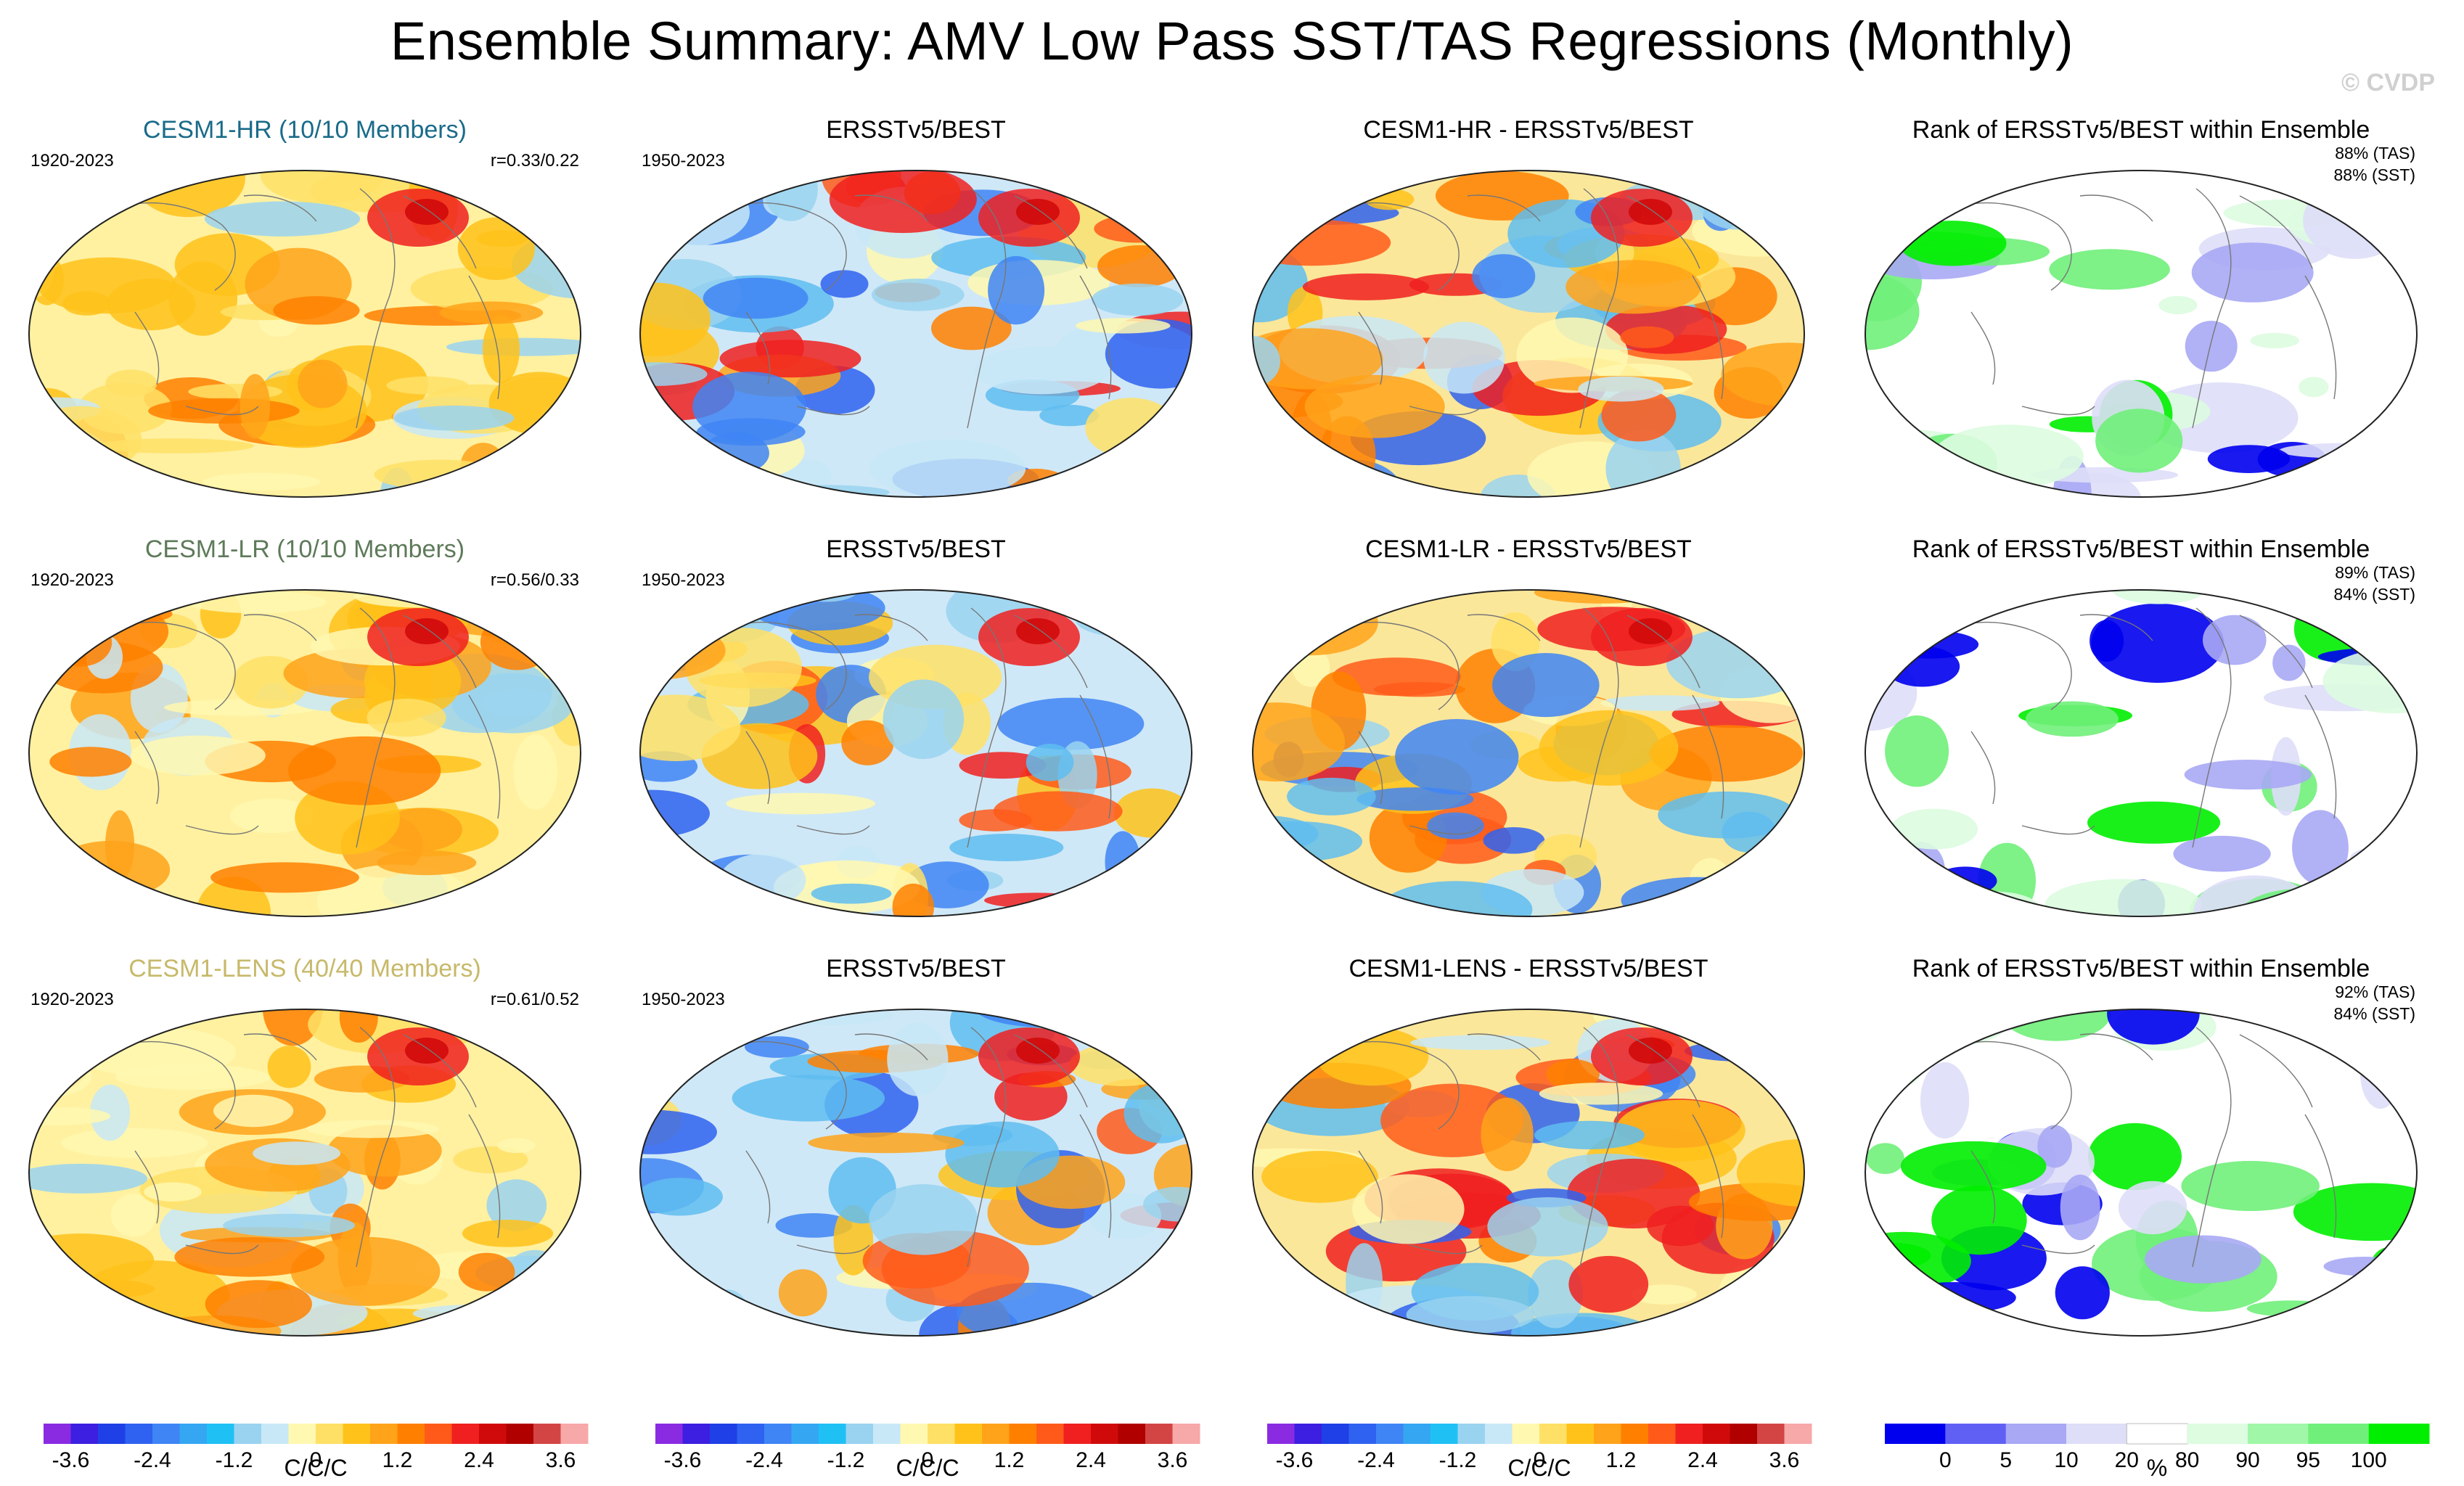 The image size is (2464, 1486). I want to click on colorbar-tick-label: 95, so click(2308, 1460).